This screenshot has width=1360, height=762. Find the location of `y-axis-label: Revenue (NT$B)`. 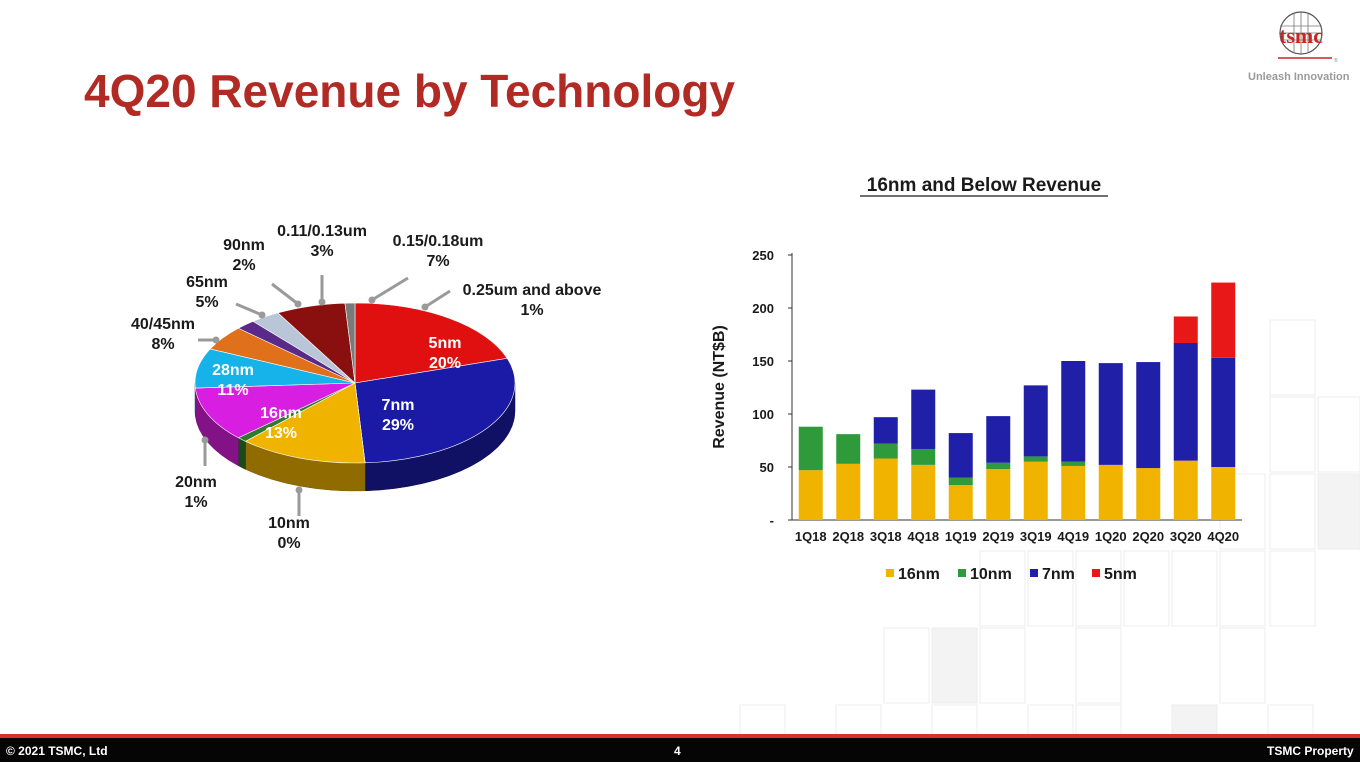

y-axis-label: Revenue (NT$B) is located at coordinates (719, 387).